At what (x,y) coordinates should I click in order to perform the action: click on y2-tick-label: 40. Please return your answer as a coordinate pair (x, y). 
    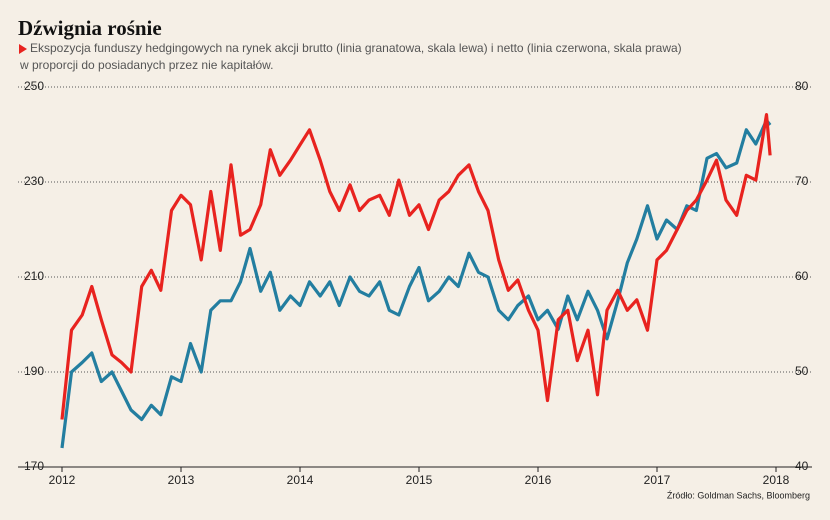
    Looking at the image, I should click on (802, 466).